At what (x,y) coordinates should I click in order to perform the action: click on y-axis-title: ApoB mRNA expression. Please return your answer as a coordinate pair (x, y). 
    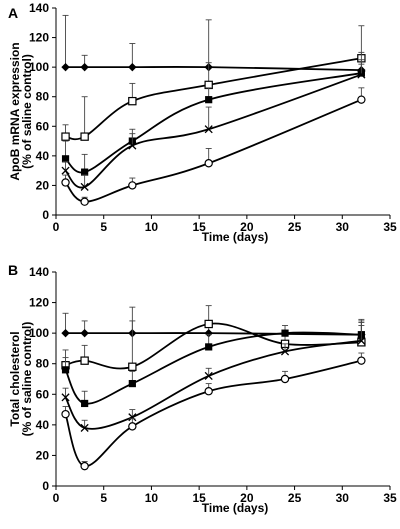
    Looking at the image, I should click on (15, 111).